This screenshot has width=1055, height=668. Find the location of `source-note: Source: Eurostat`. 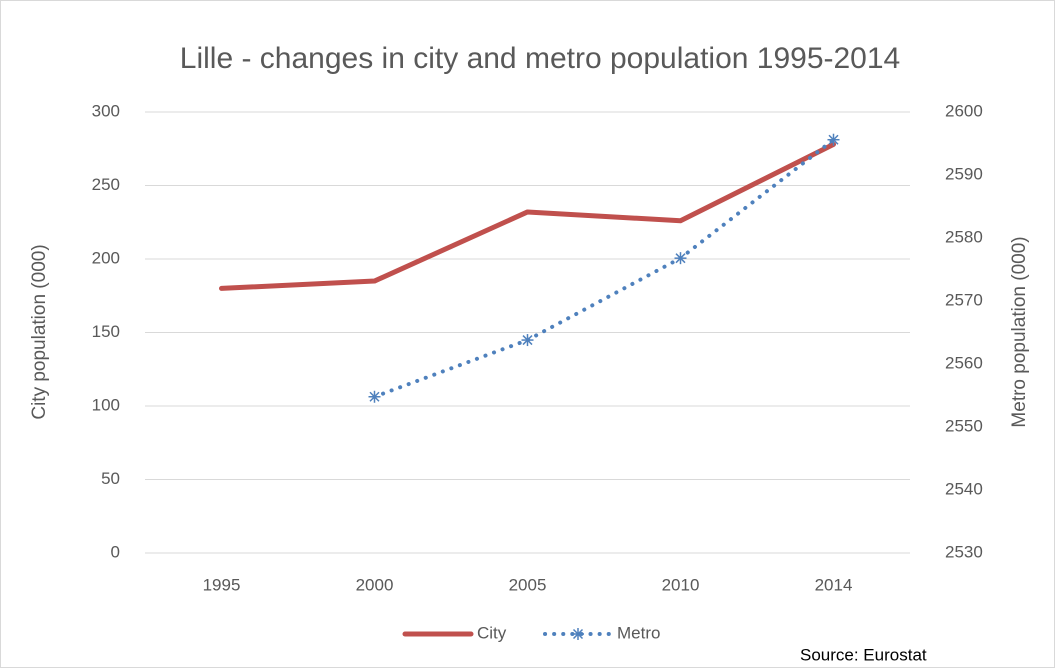

source-note: Source: Eurostat is located at coordinates (863, 654).